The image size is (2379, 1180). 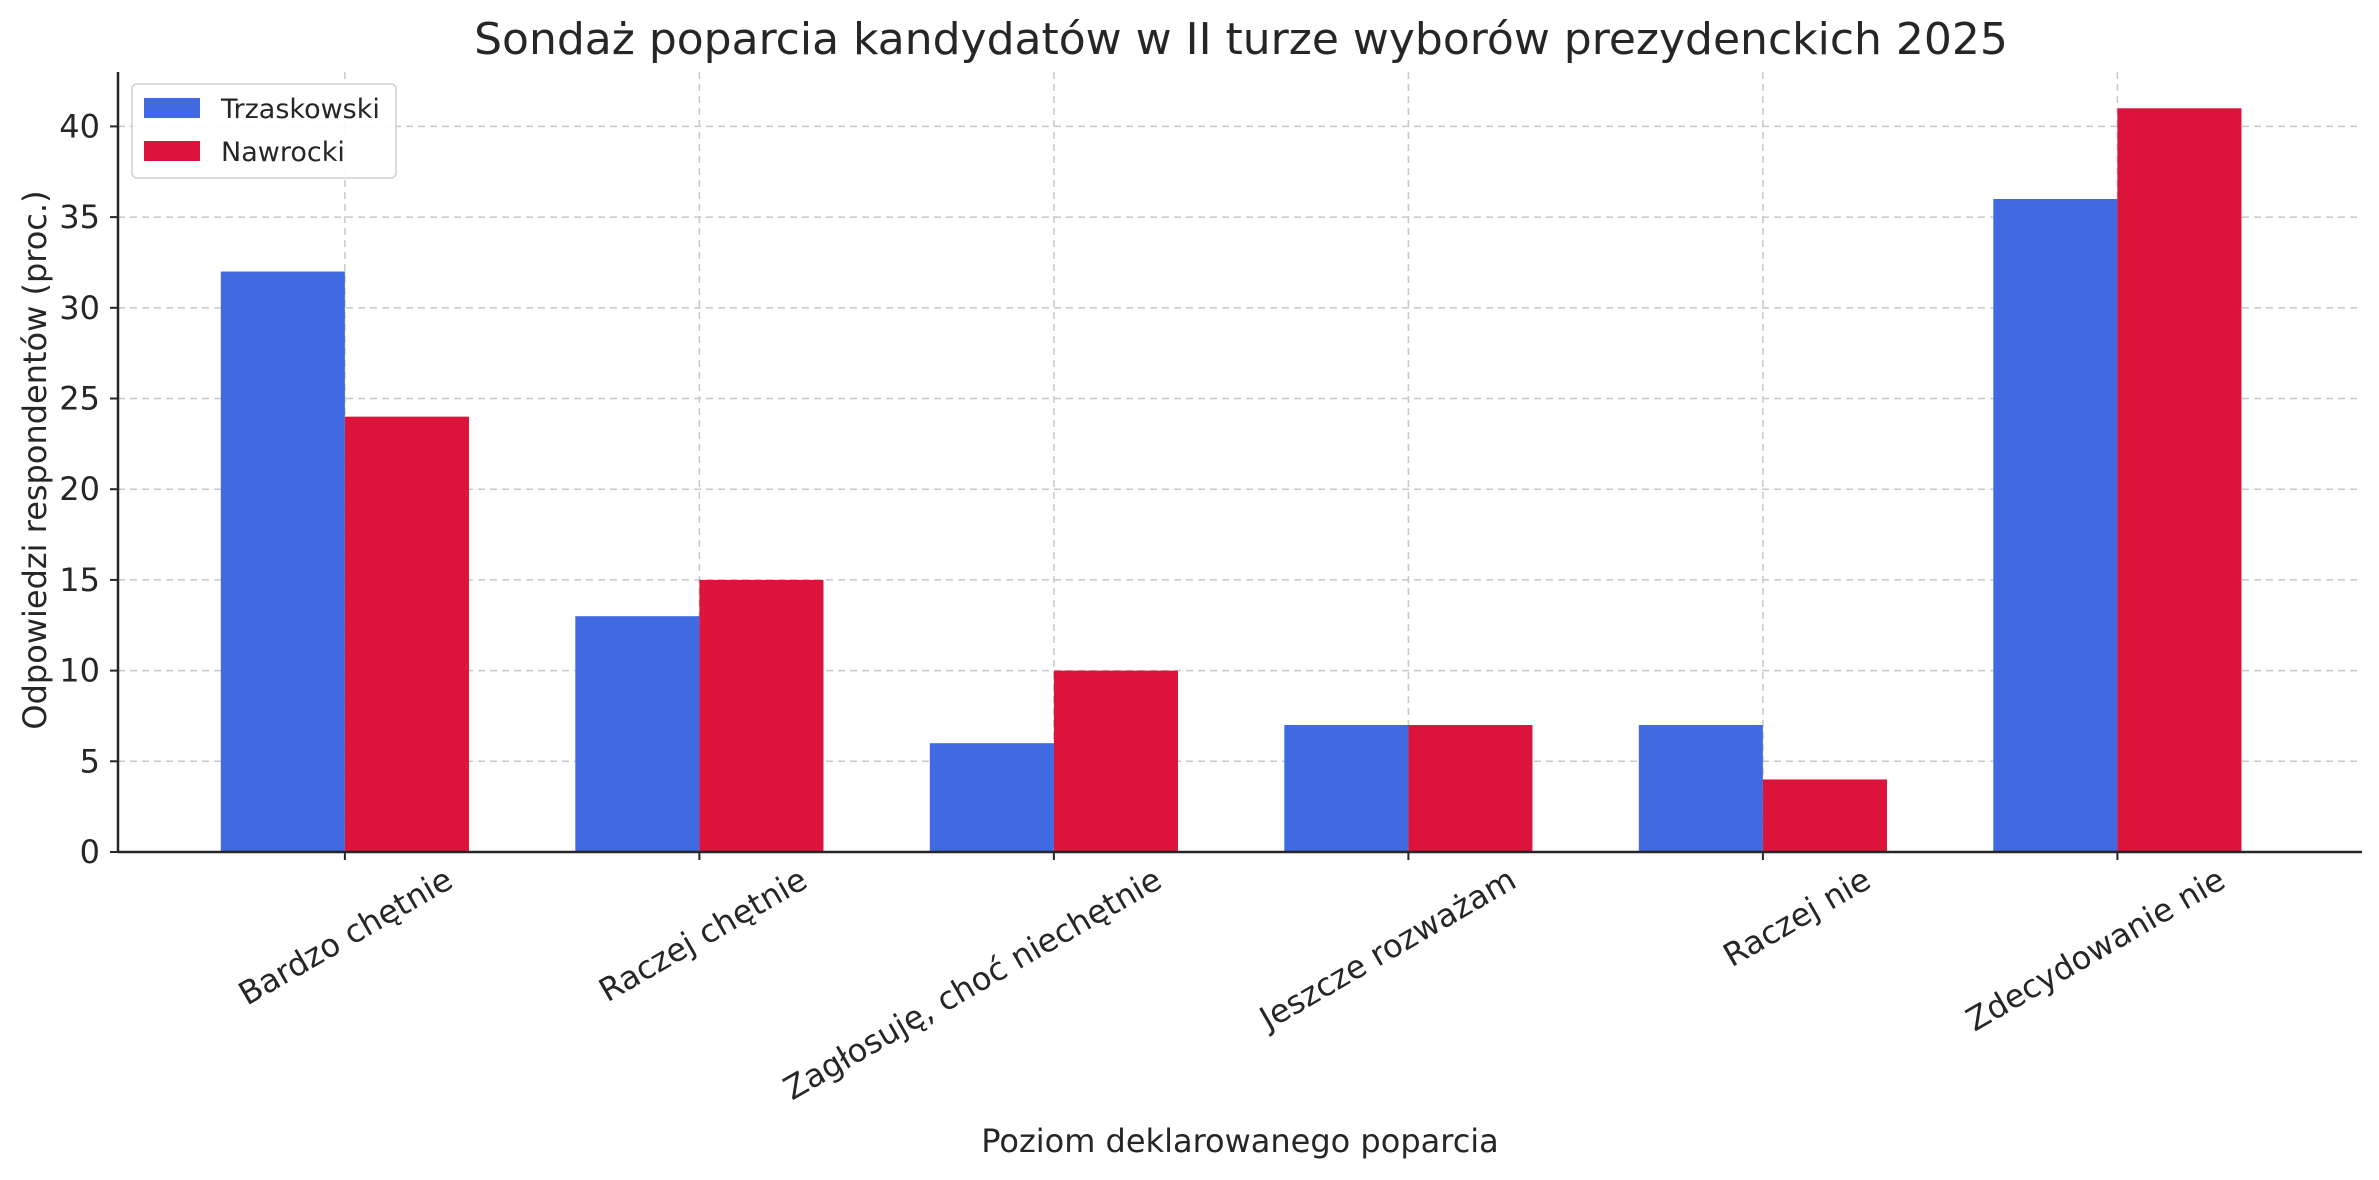 What do you see at coordinates (90, 761) in the screenshot?
I see `y-tick-label: 5` at bounding box center [90, 761].